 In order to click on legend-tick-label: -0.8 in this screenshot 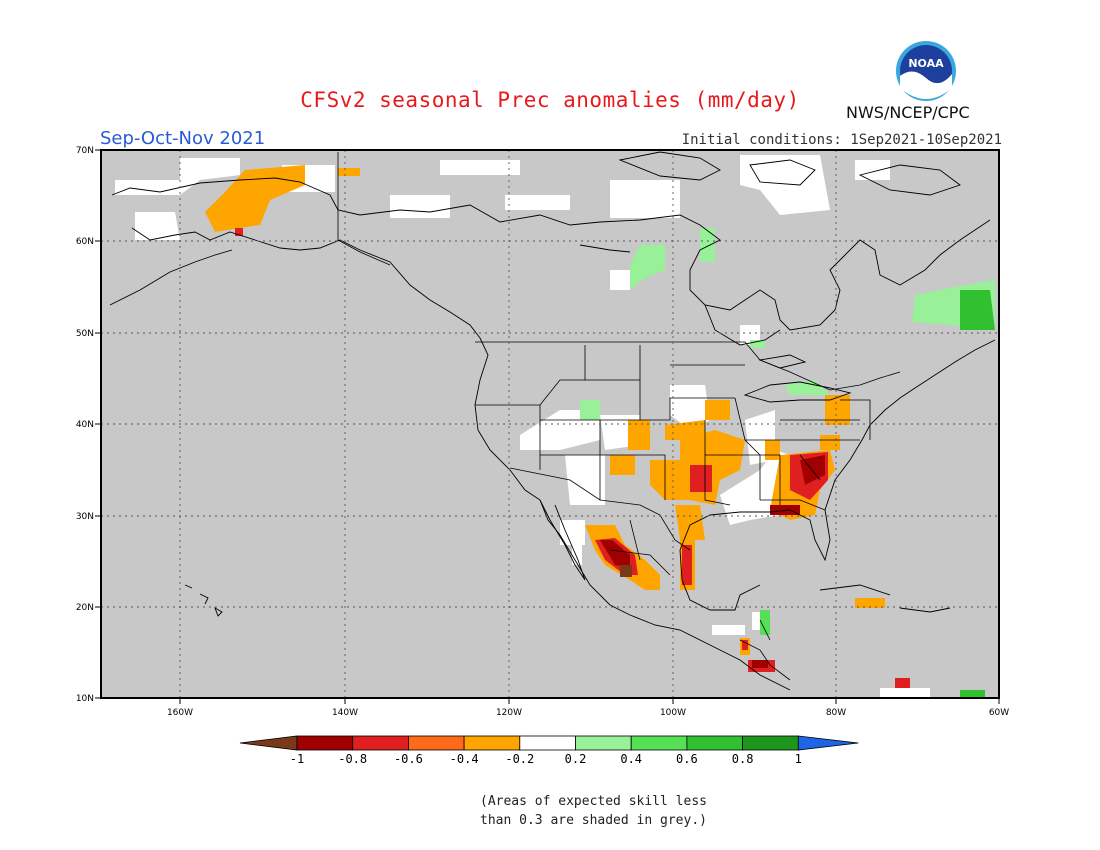, I will do `click(352, 759)`.